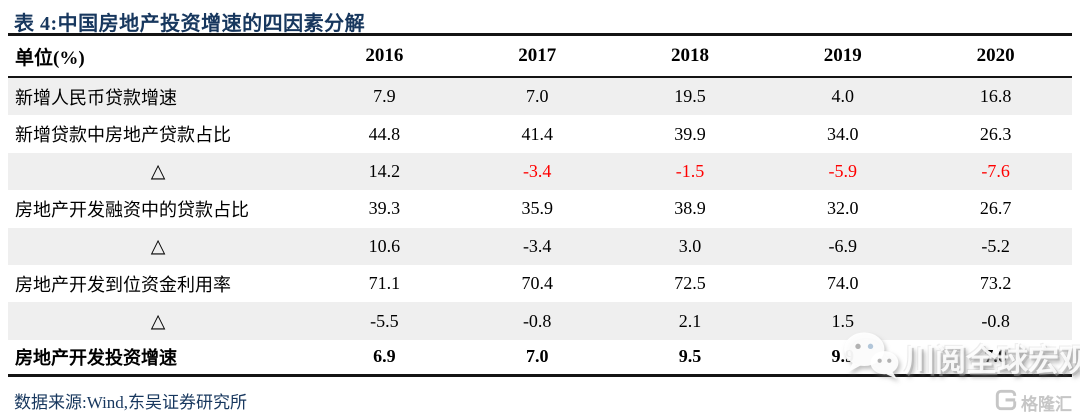  What do you see at coordinates (50, 58) in the screenshot?
I see `unit-header: 单位(%)` at bounding box center [50, 58].